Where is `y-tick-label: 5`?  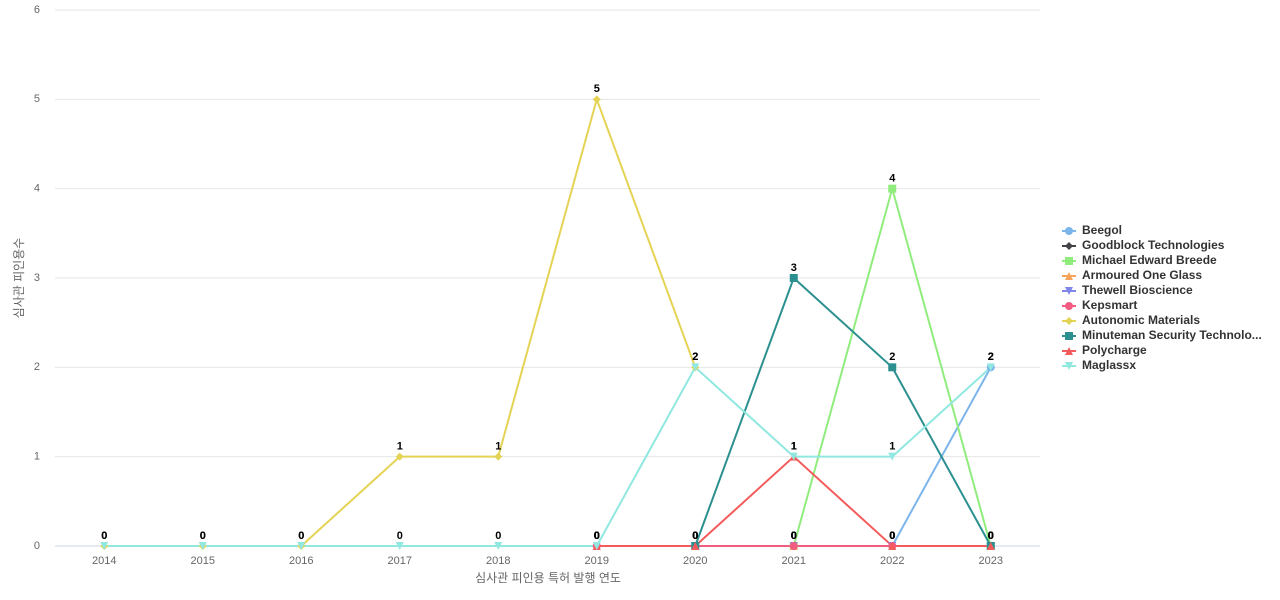
y-tick-label: 5 is located at coordinates (37, 99).